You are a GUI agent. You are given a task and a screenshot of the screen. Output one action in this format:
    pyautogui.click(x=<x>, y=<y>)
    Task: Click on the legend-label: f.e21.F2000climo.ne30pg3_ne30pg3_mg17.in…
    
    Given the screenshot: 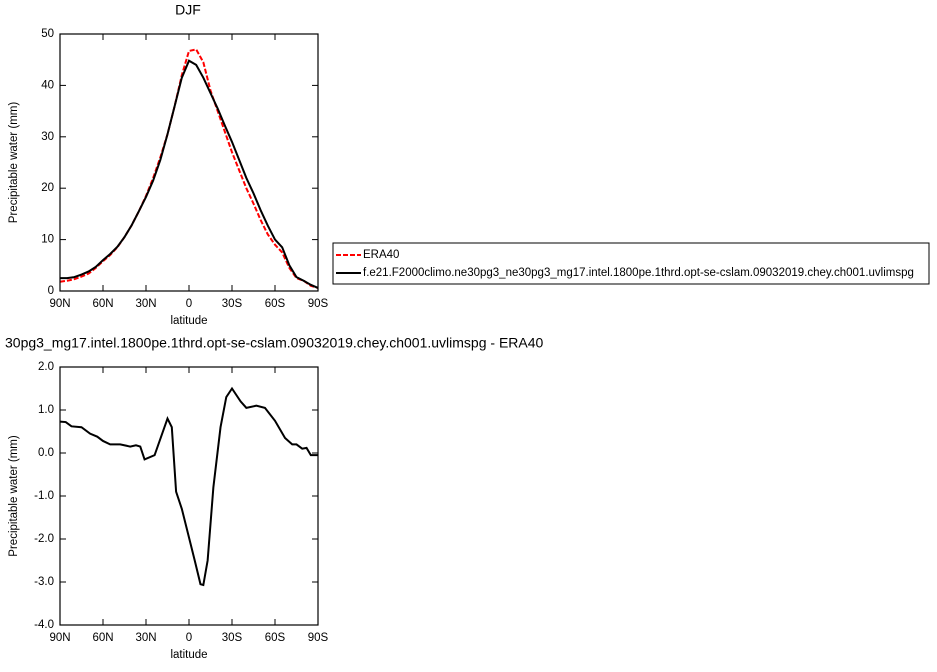 What is the action you would take?
    pyautogui.click(x=638, y=273)
    